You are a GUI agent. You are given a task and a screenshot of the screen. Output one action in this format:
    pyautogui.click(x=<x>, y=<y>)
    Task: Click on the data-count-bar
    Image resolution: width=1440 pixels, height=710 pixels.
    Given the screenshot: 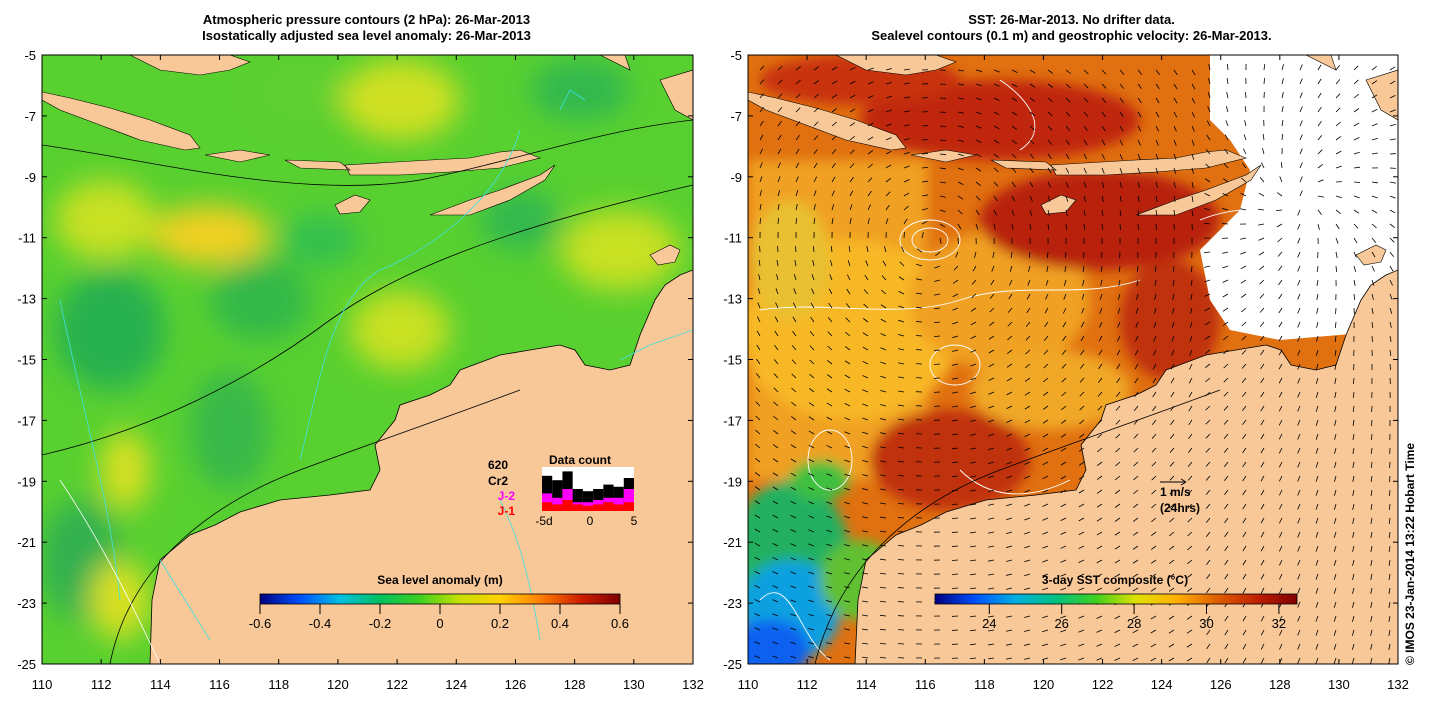 What is the action you would take?
    pyautogui.click(x=557, y=495)
    